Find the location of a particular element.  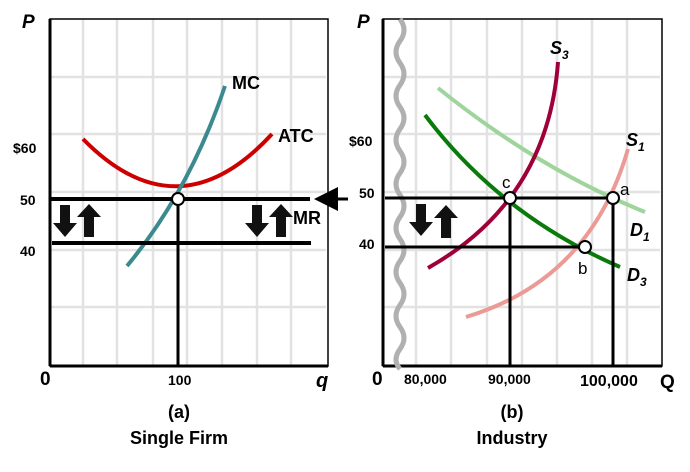

panel-a-caption-letter: (a) is located at coordinates (179, 412).